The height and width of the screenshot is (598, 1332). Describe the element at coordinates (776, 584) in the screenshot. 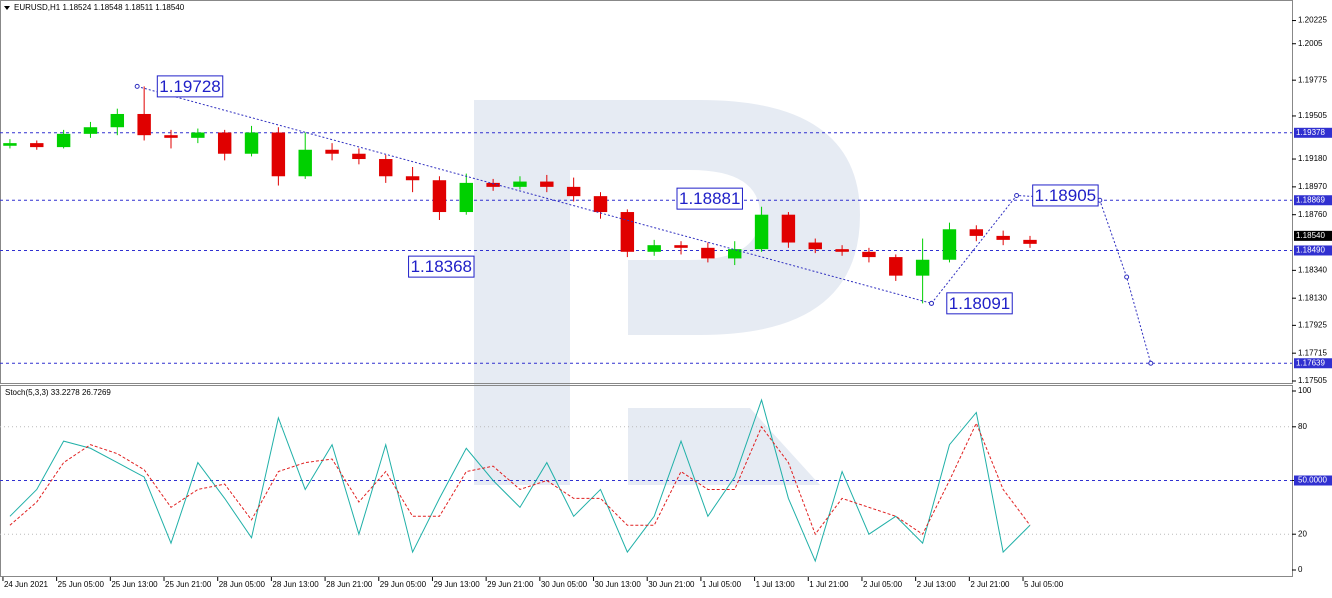

I see `x-tick-label: 1 Jul 13:00` at that location.